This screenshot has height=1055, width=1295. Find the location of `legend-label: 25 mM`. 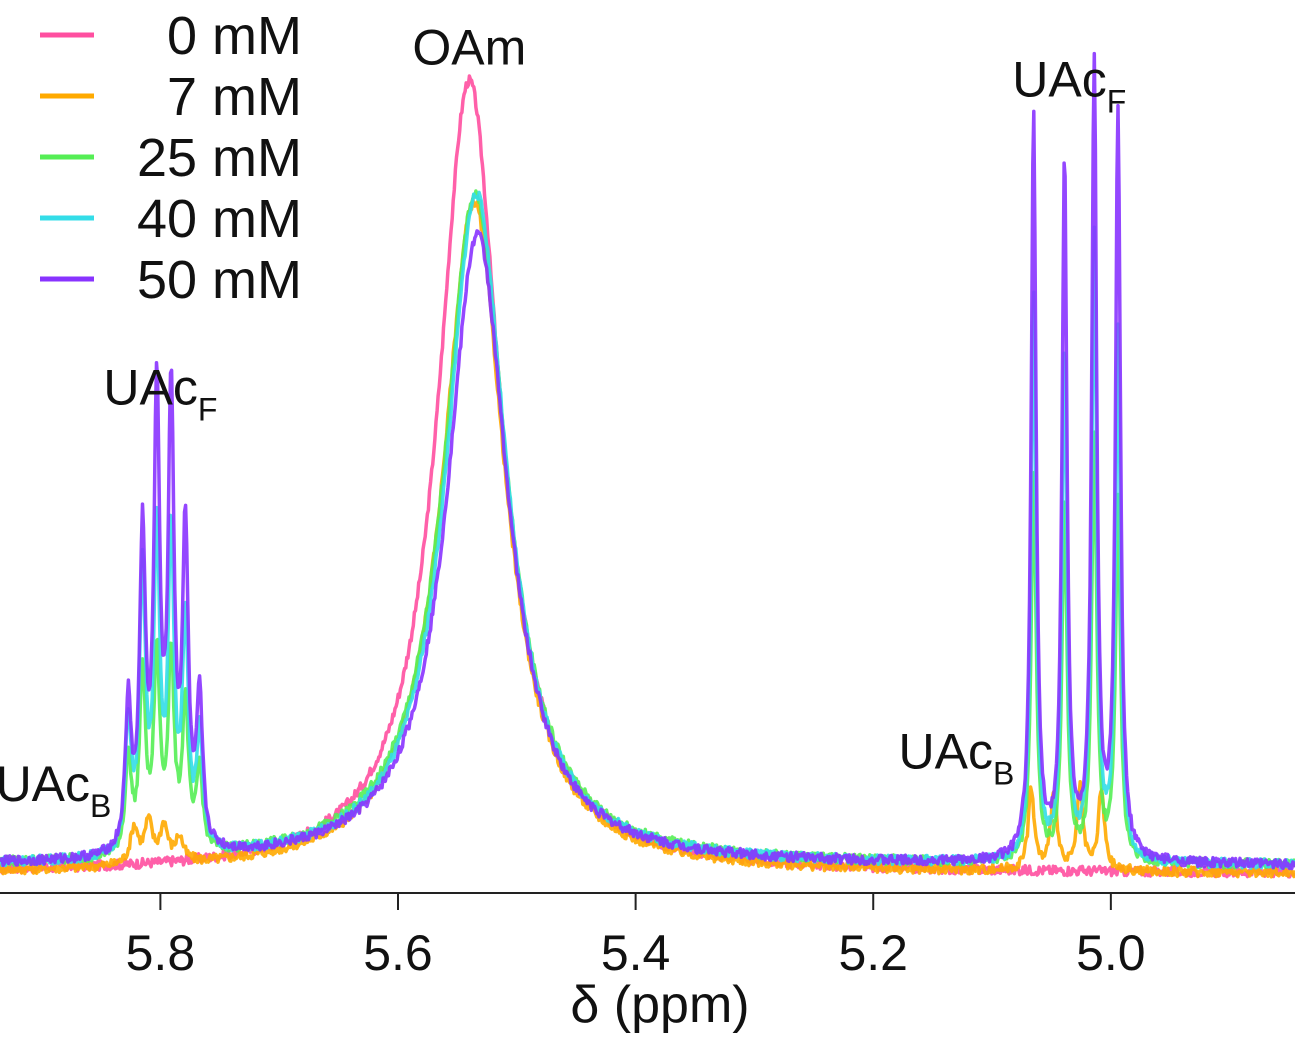

legend-label: 25 mM is located at coordinates (219, 158).